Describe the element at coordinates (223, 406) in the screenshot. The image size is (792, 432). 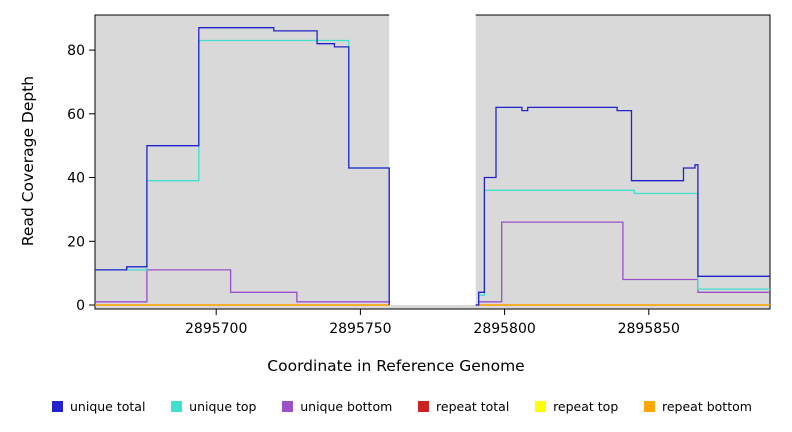
I see `legend-label-unique-top: unique top` at that location.